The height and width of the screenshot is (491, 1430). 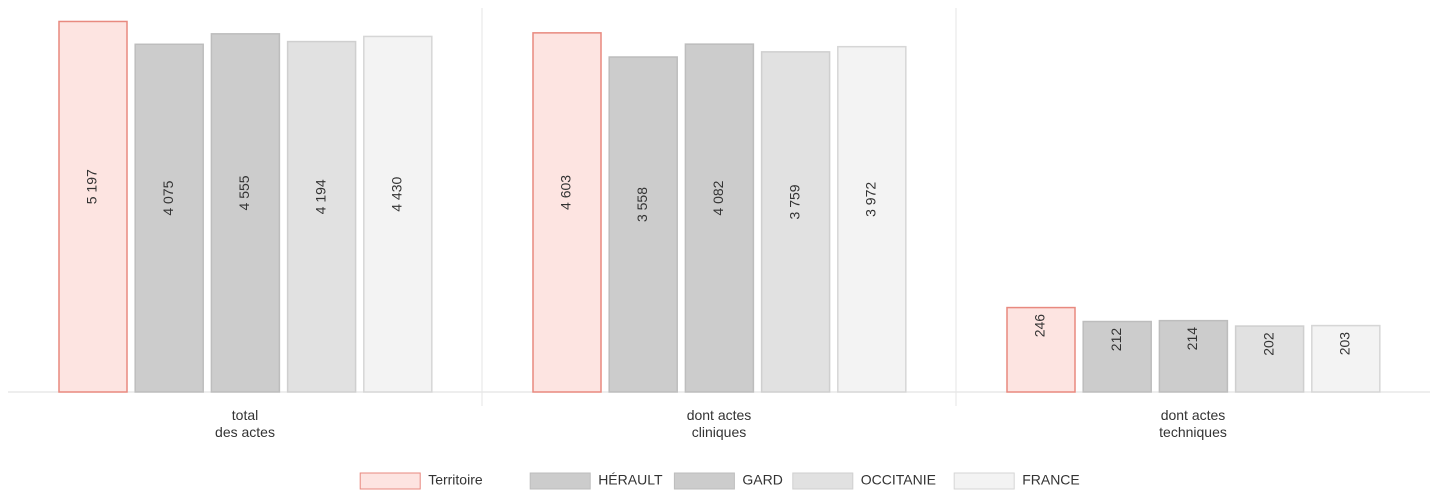 I want to click on value-label: 3 558, so click(x=642, y=204).